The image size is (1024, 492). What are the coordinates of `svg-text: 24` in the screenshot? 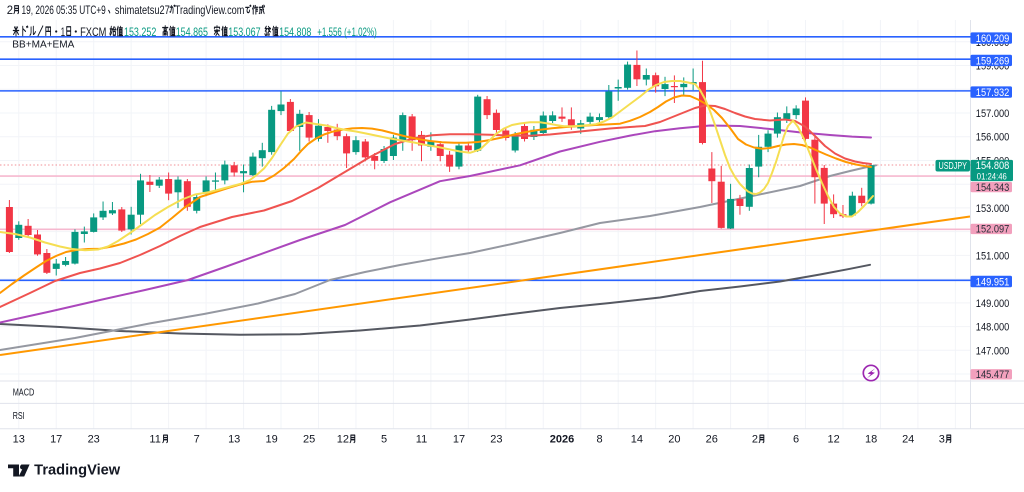 It's located at (908, 440).